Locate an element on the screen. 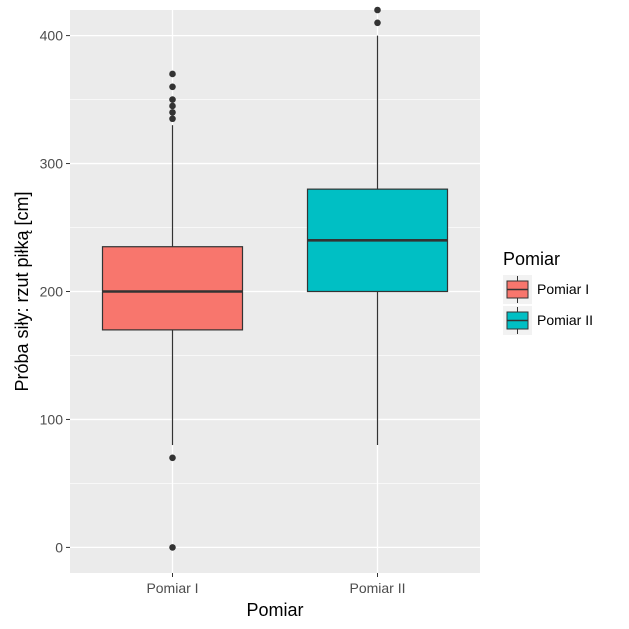 Image resolution: width=629 pixels, height=629 pixels. legend-entry-2: Pomiar II is located at coordinates (548, 320).